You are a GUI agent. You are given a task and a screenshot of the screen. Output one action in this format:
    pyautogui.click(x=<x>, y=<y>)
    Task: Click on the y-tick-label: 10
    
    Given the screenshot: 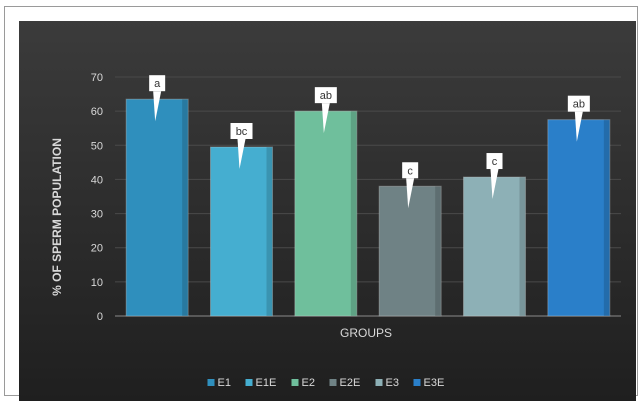 What is the action you would take?
    pyautogui.click(x=97, y=283)
    